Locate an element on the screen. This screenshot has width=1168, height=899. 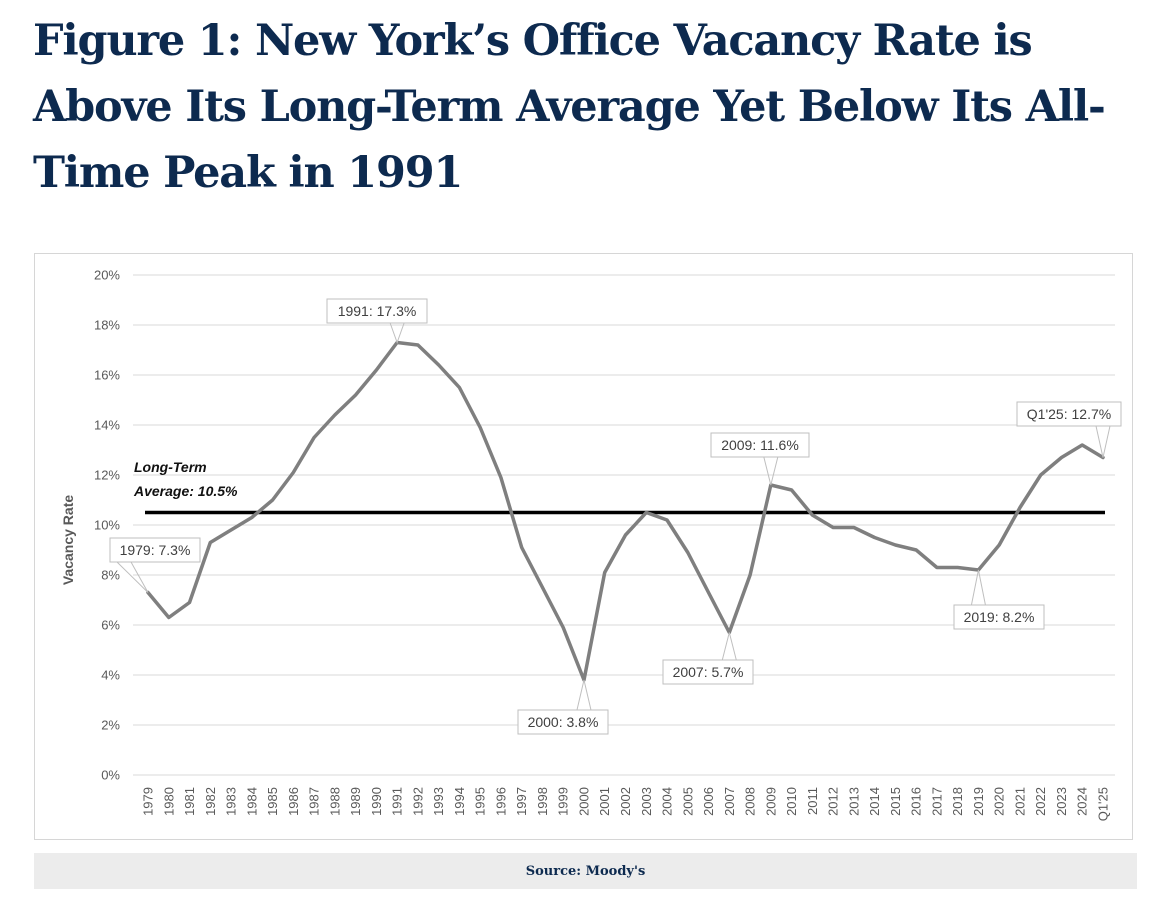
x-tick-label: 2004 is located at coordinates (667, 801).